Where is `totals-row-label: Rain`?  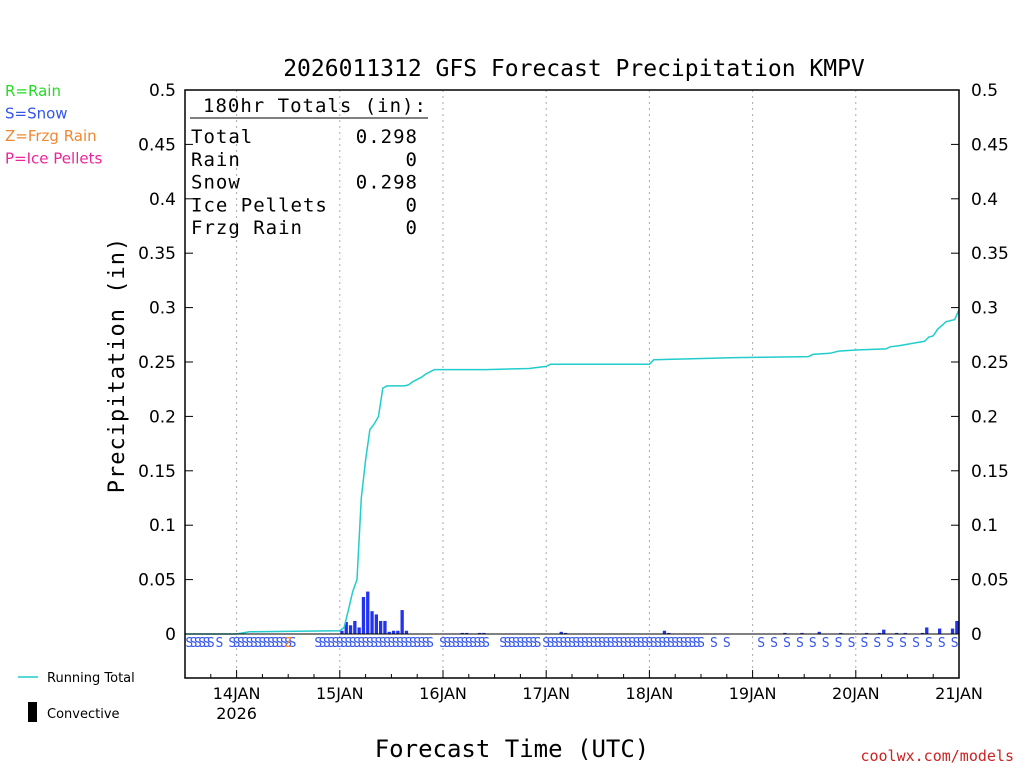
totals-row-label: Rain is located at coordinates (216, 160).